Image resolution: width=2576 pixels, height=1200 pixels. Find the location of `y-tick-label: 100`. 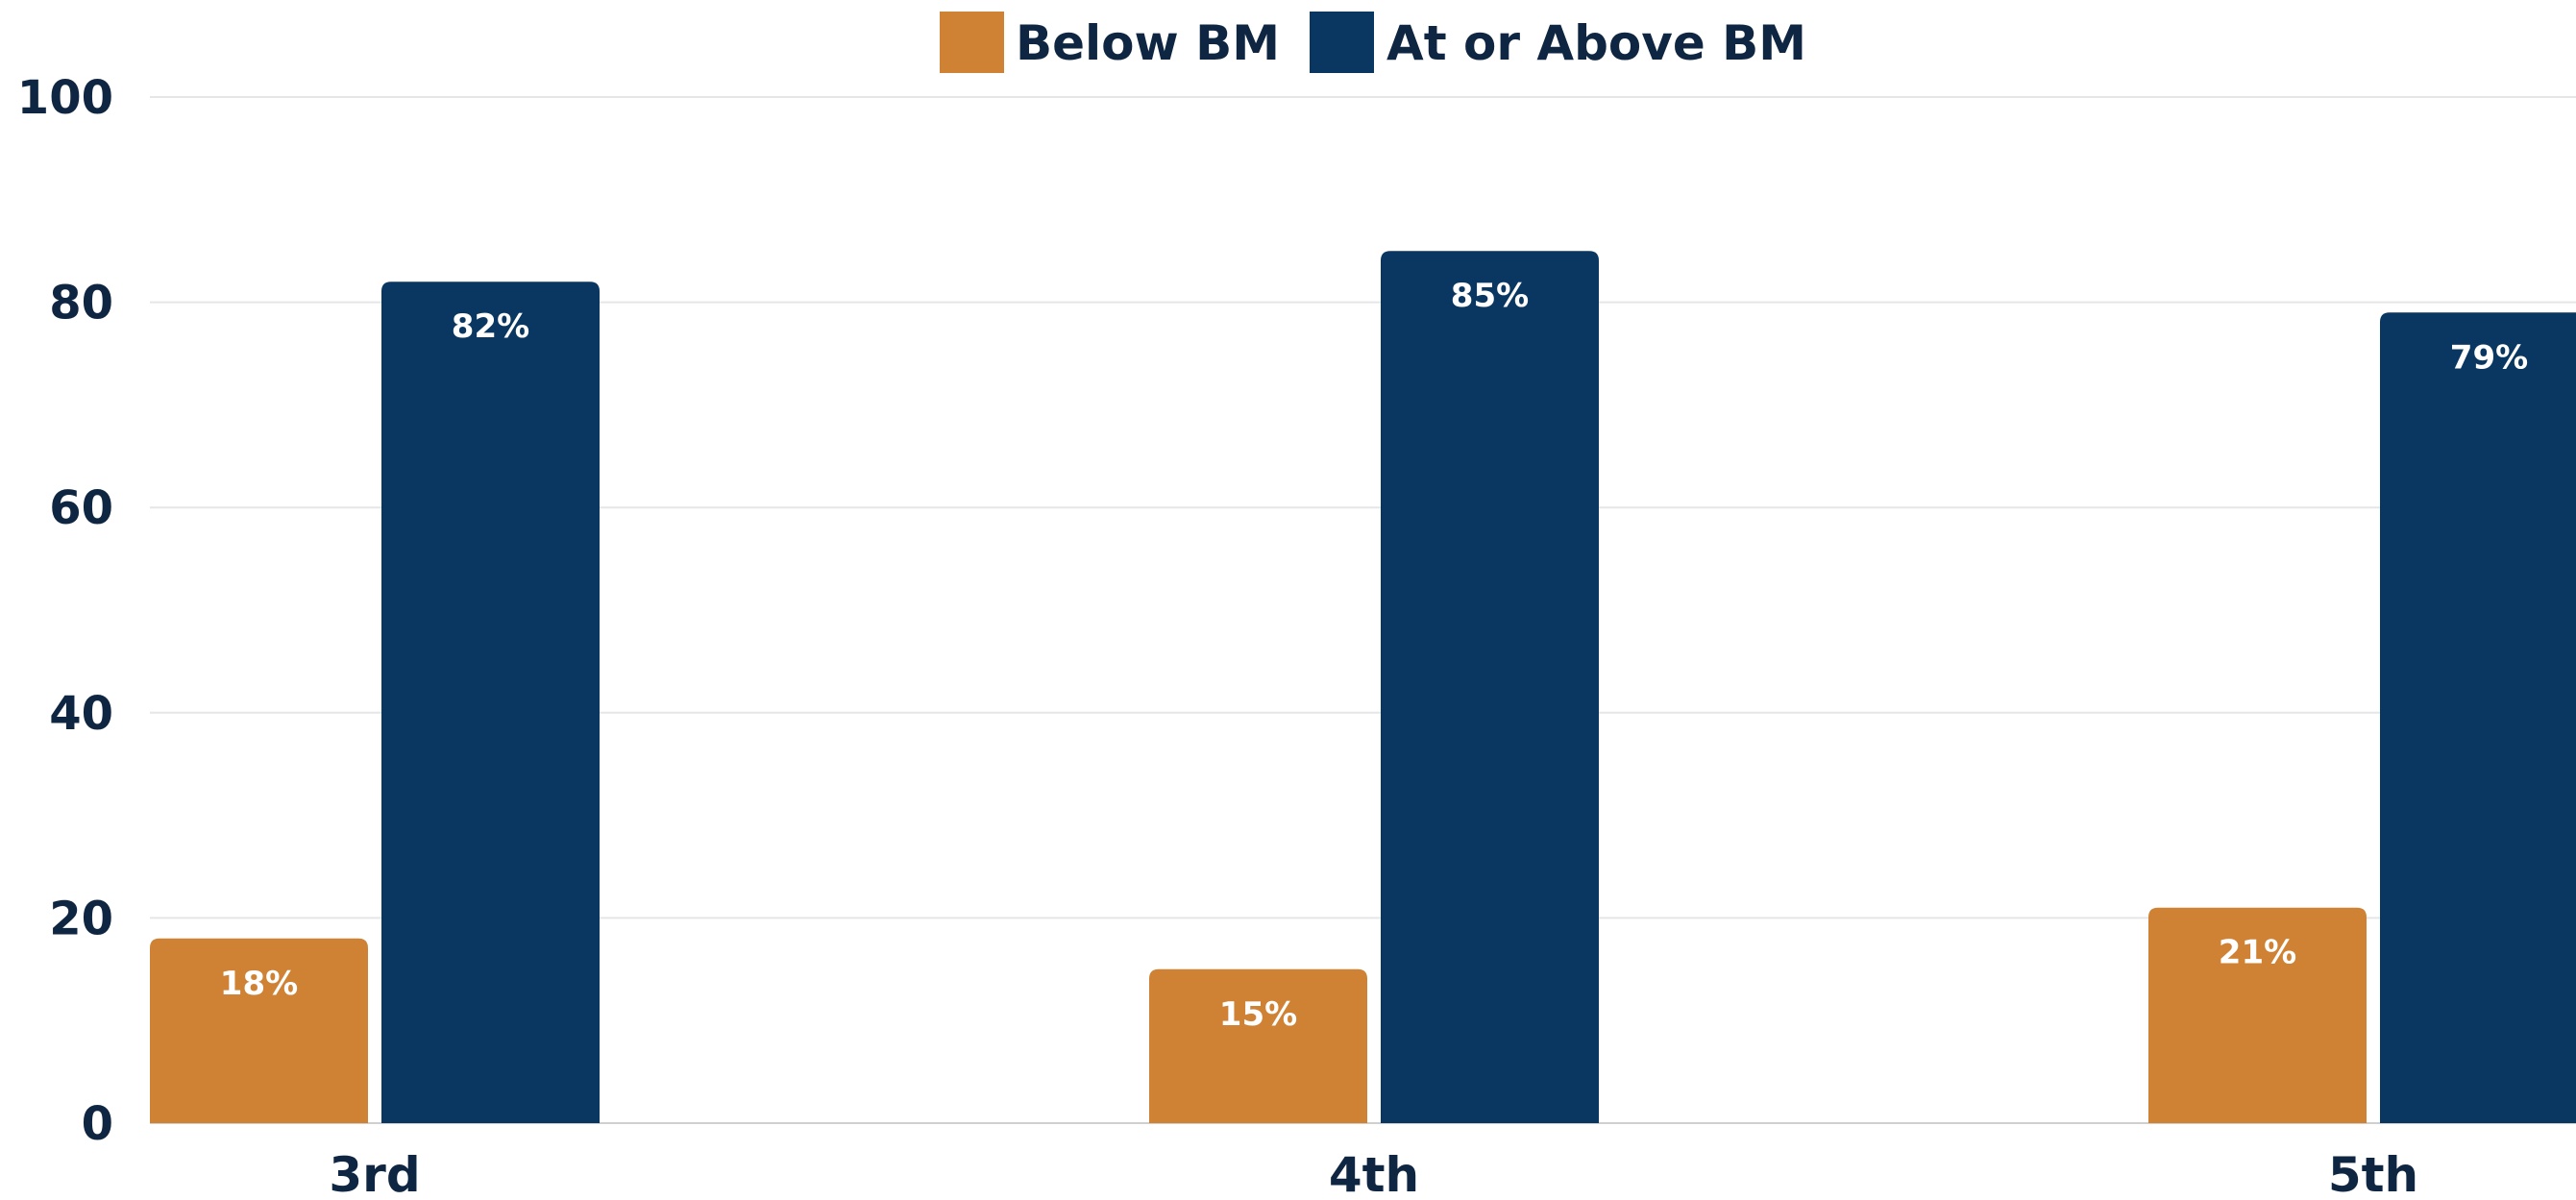

y-tick-label: 100 is located at coordinates (65, 98).